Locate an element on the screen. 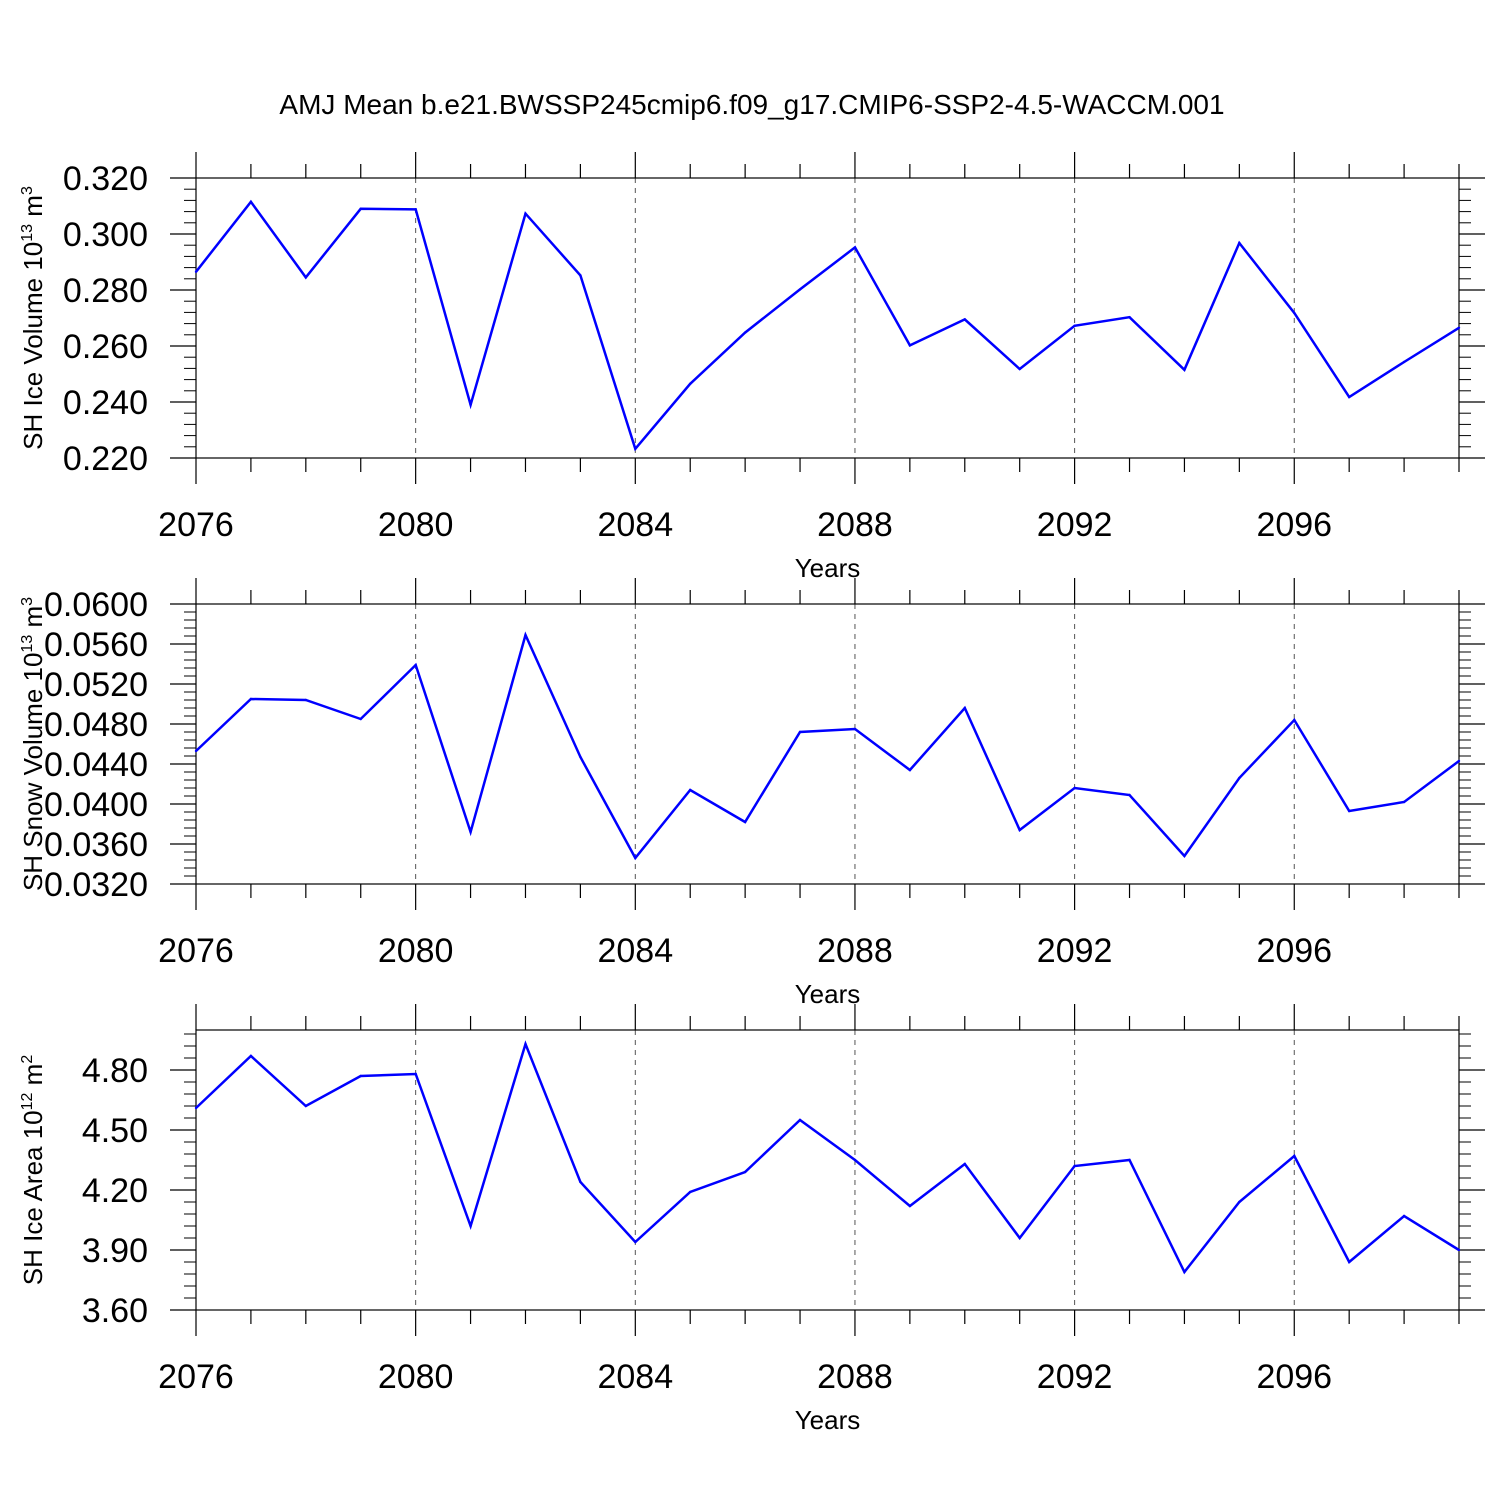 The image size is (1500, 1500). y-axis-title-prefix: SH Ice Volume 10 is located at coordinates (33, 346).